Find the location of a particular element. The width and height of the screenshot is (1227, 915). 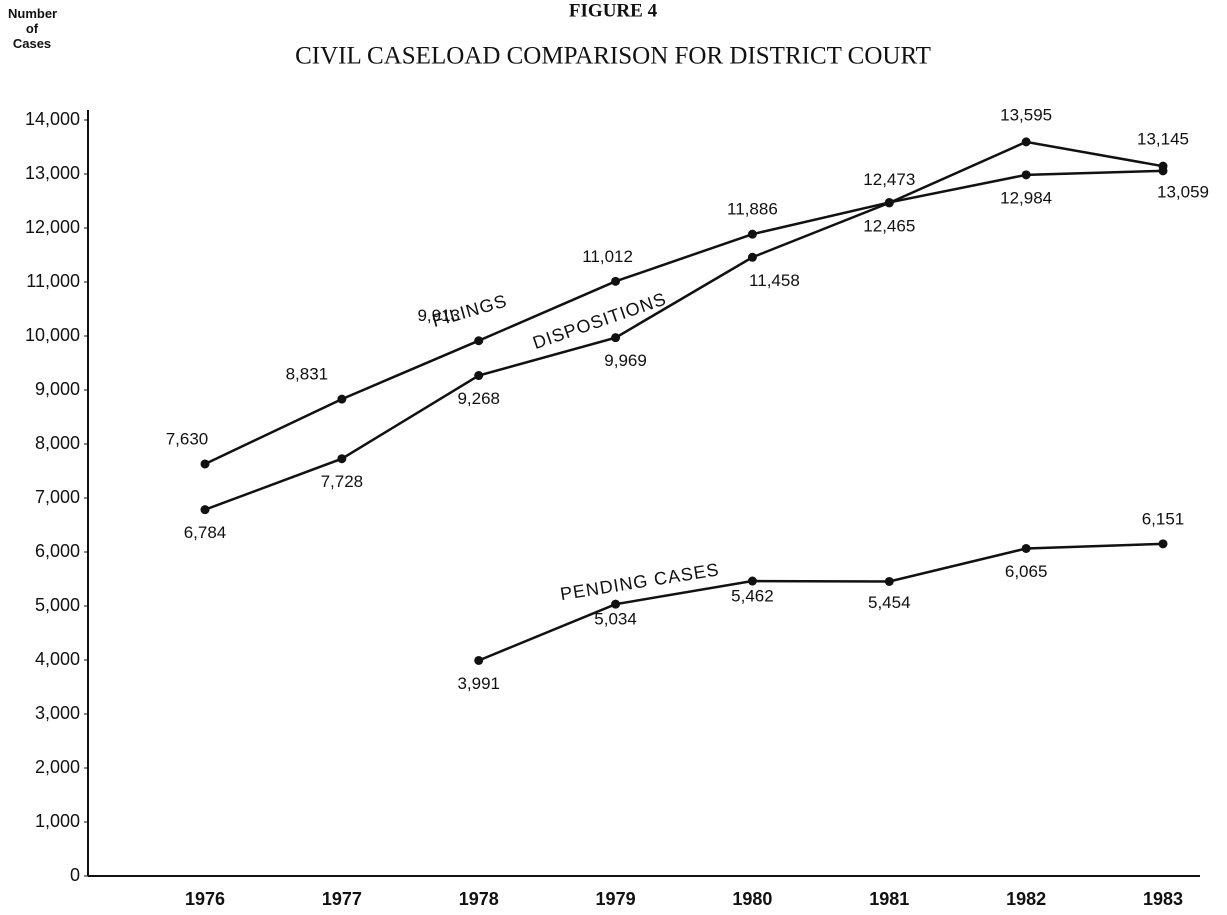

y-tick-label: 11,000 is located at coordinates (53, 281).